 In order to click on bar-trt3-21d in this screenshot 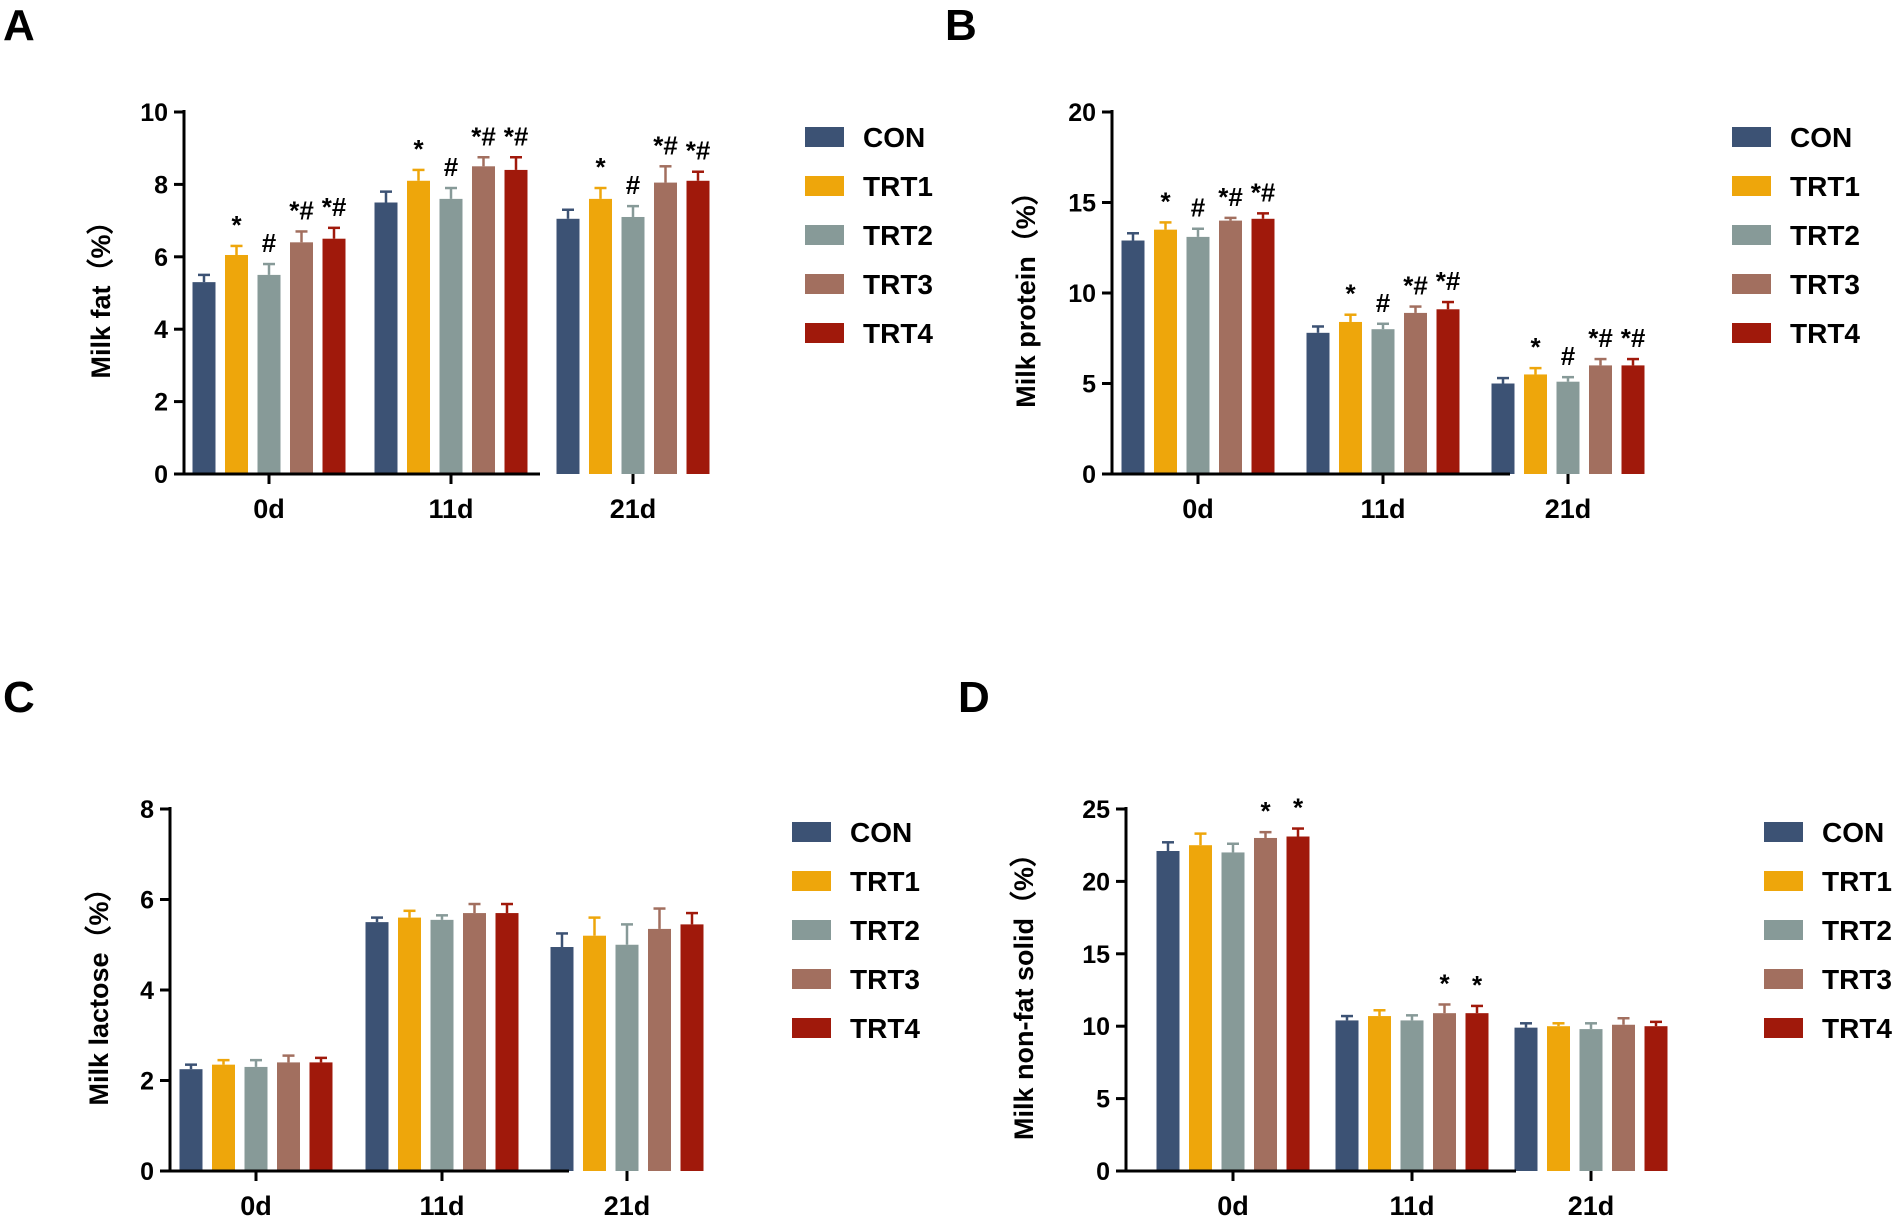, I will do `click(665, 328)`.